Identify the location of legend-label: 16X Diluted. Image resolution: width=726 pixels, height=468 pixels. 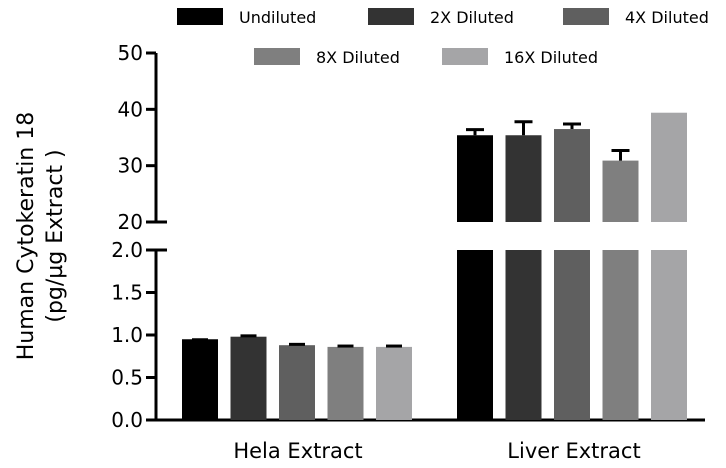
(551, 57).